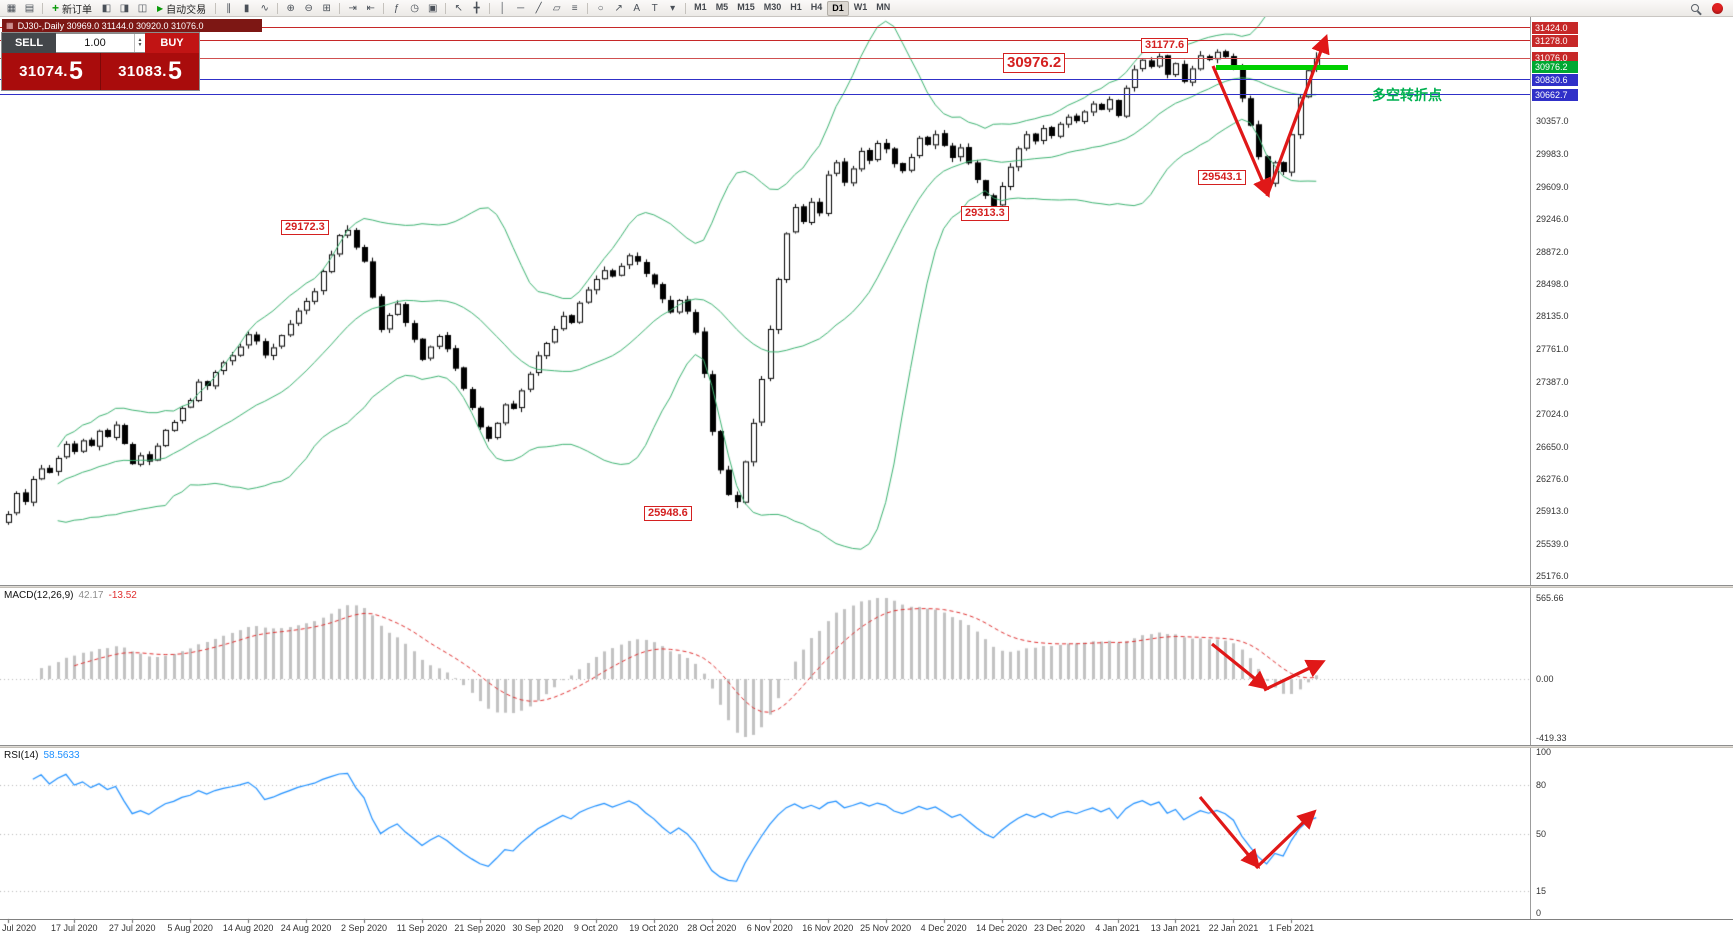  Describe the element at coordinates (772, 6) in the screenshot. I see `timeframe-m30: M30` at that location.